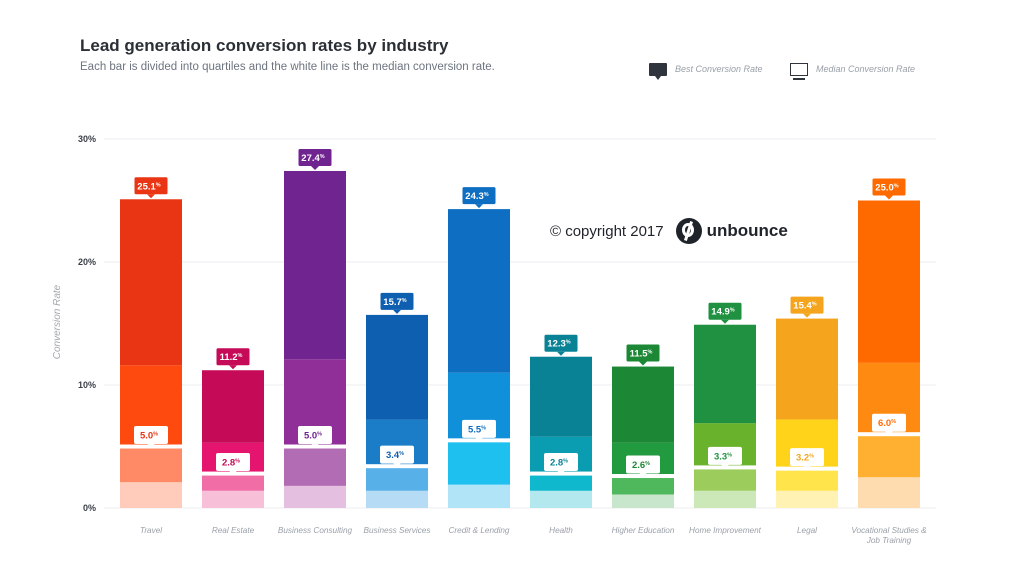 The image size is (1024, 576). I want to click on best-label: 11.2%, so click(233, 359).